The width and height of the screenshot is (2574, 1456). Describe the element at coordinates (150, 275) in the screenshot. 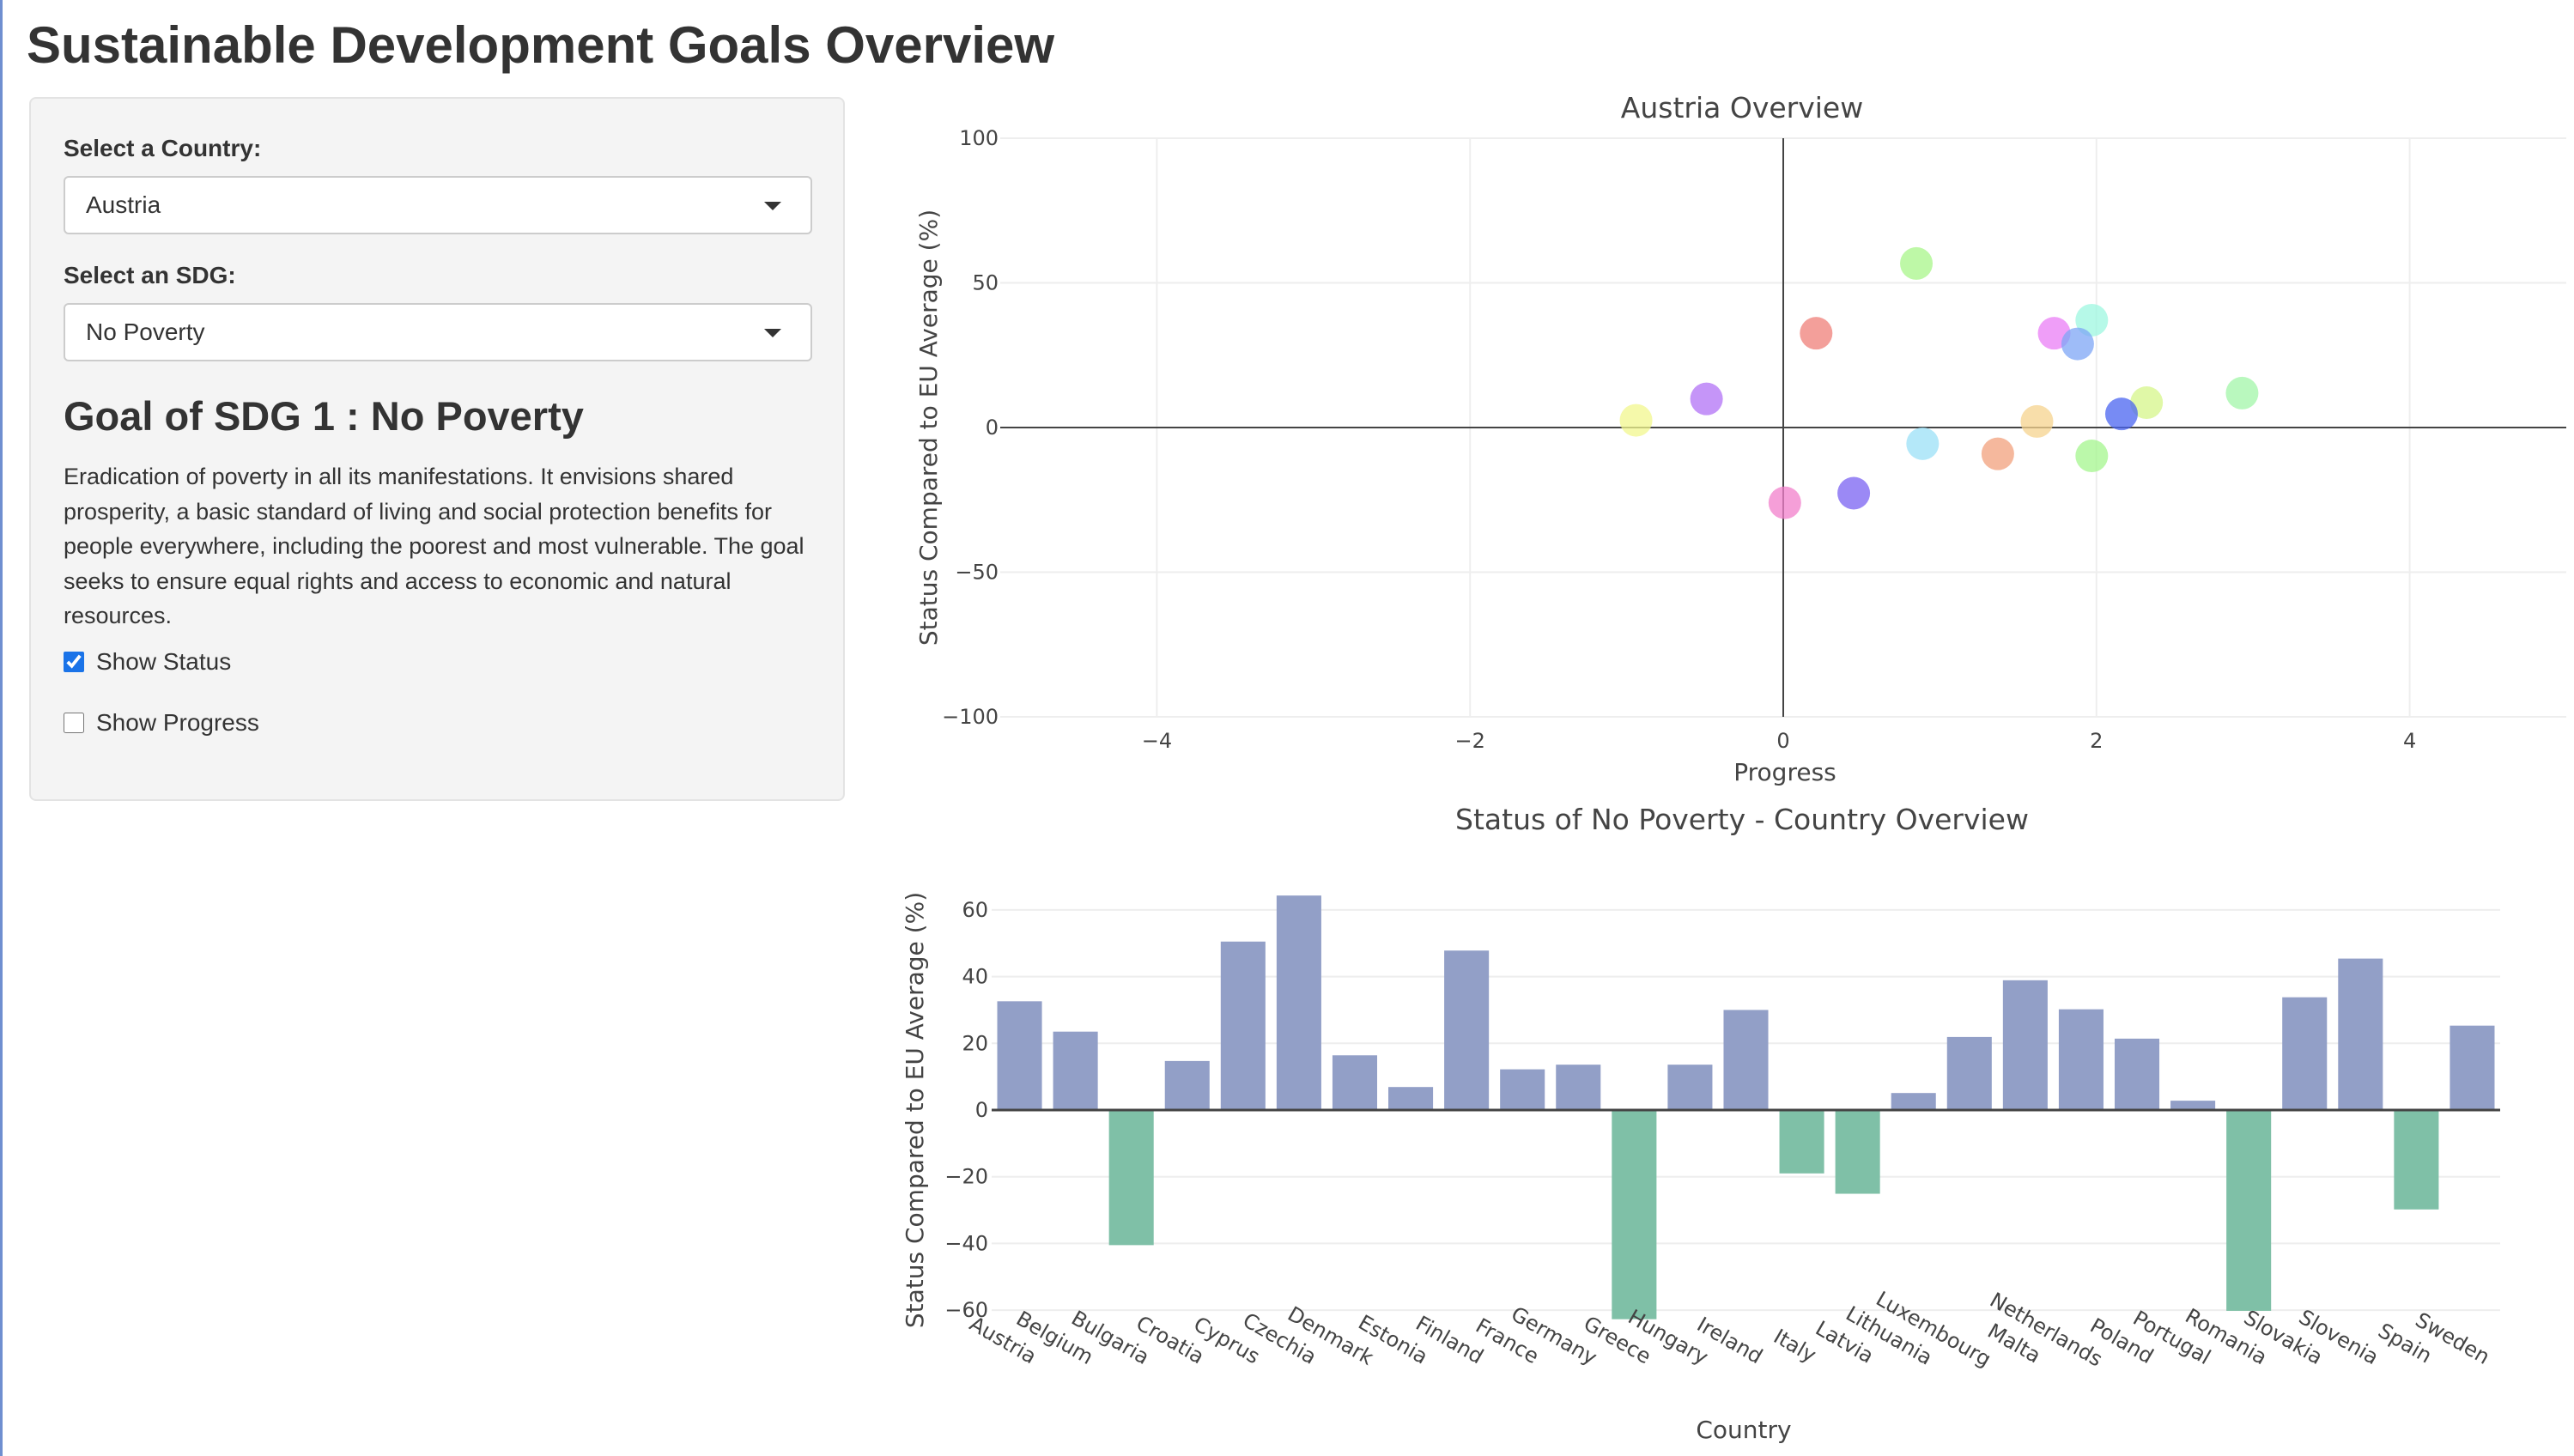

I see `sdg-label: Select an SDG:` at that location.